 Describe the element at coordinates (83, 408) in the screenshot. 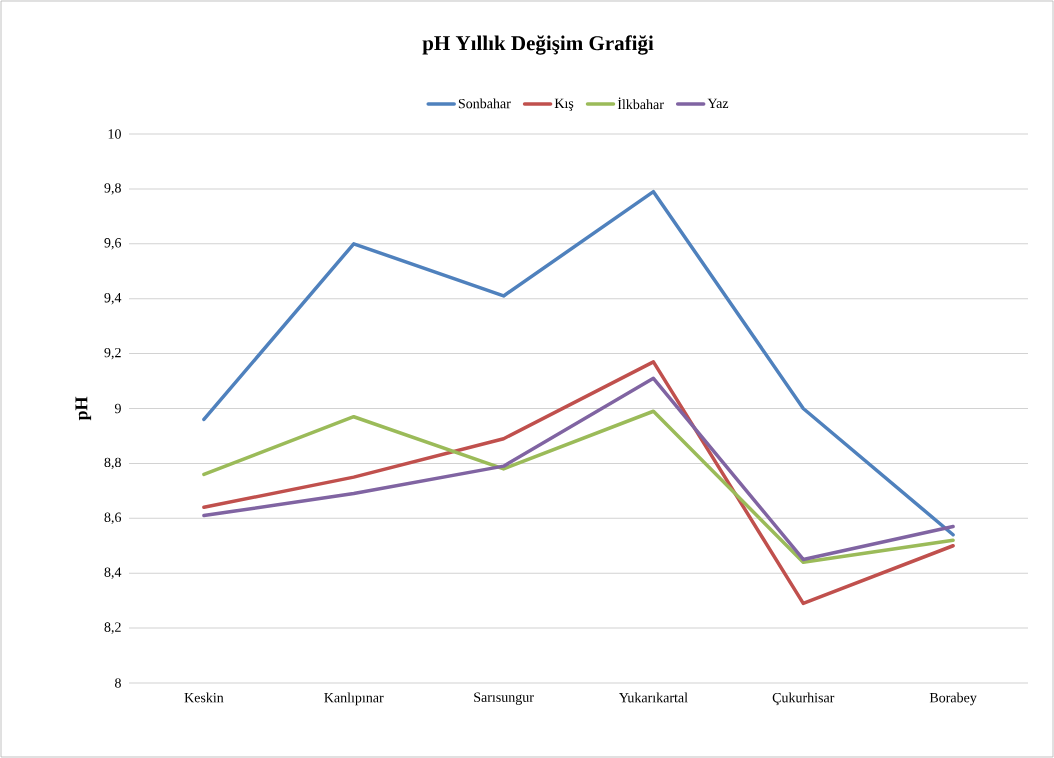

I see `y-axis-title: pH` at that location.